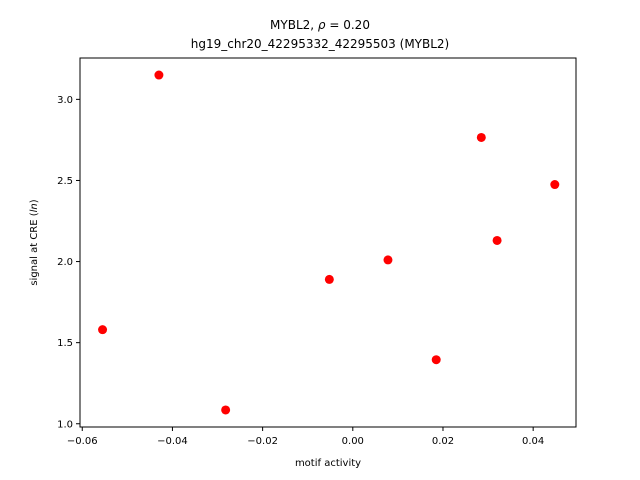 Image resolution: width=640 pixels, height=480 pixels. I want to click on y-axis-label-suffix: ), so click(34, 201).